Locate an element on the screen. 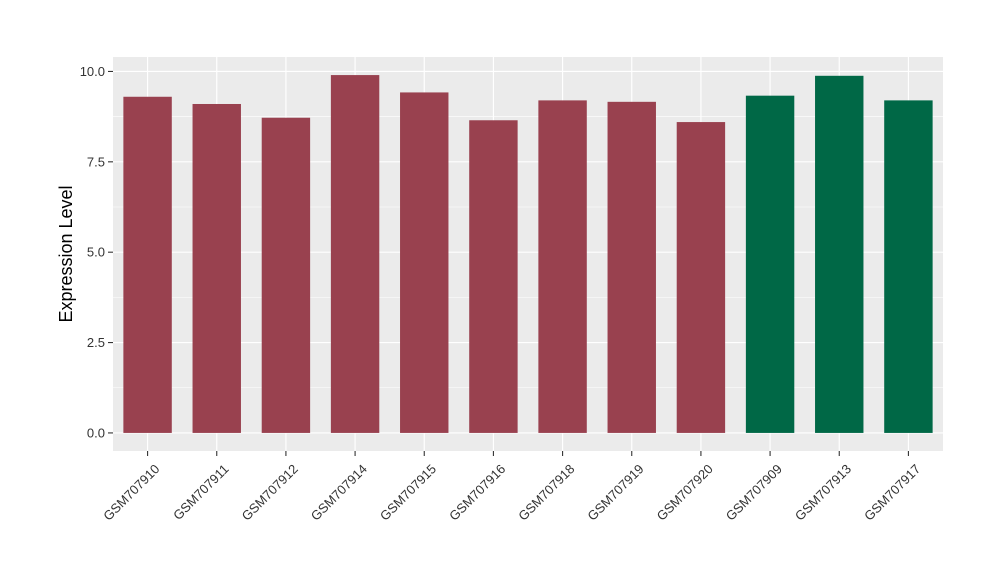 The height and width of the screenshot is (580, 1000). bar-GSM707913 is located at coordinates (839, 254).